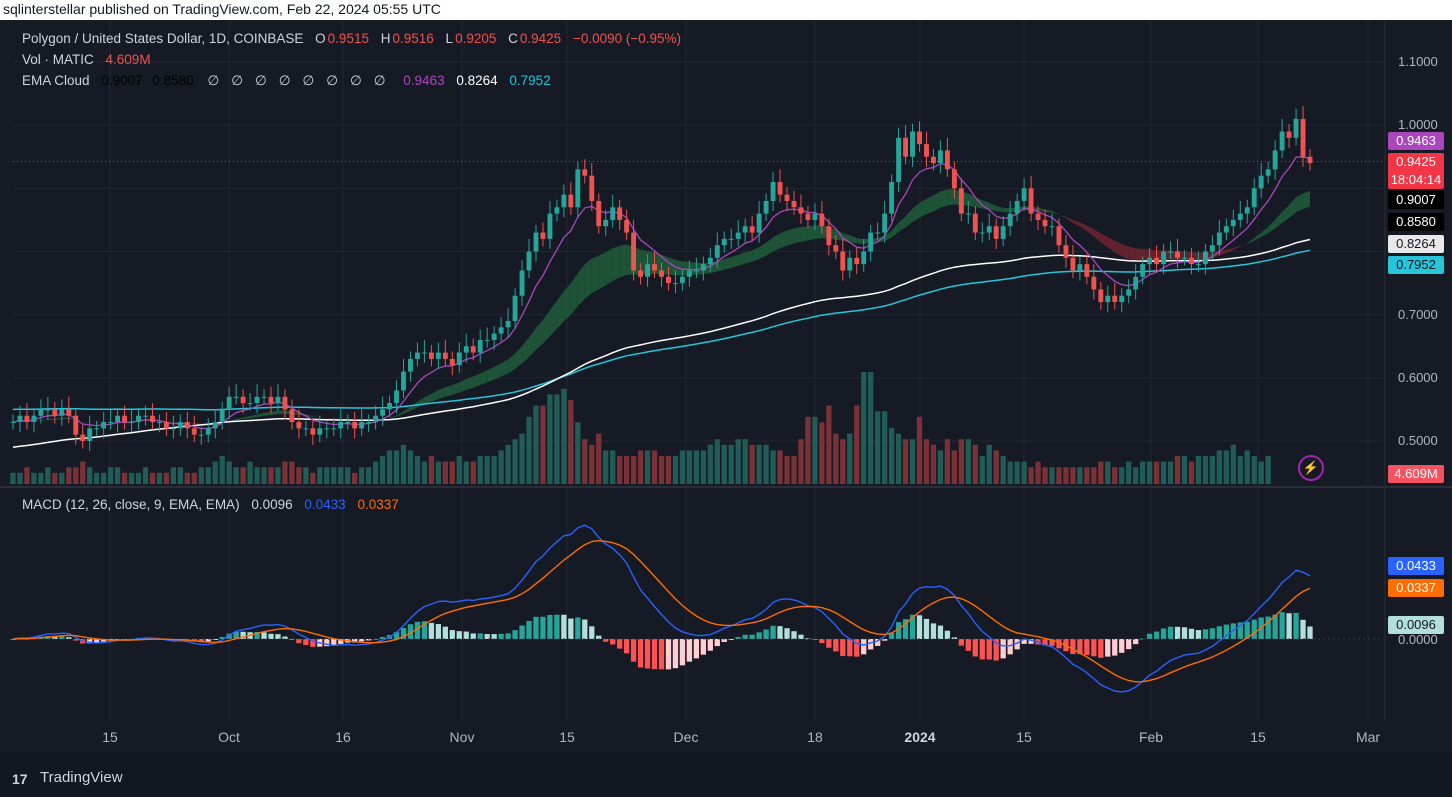 The width and height of the screenshot is (1452, 797). Describe the element at coordinates (1416, 474) in the screenshot. I see `volume-tag: 4.609M` at that location.